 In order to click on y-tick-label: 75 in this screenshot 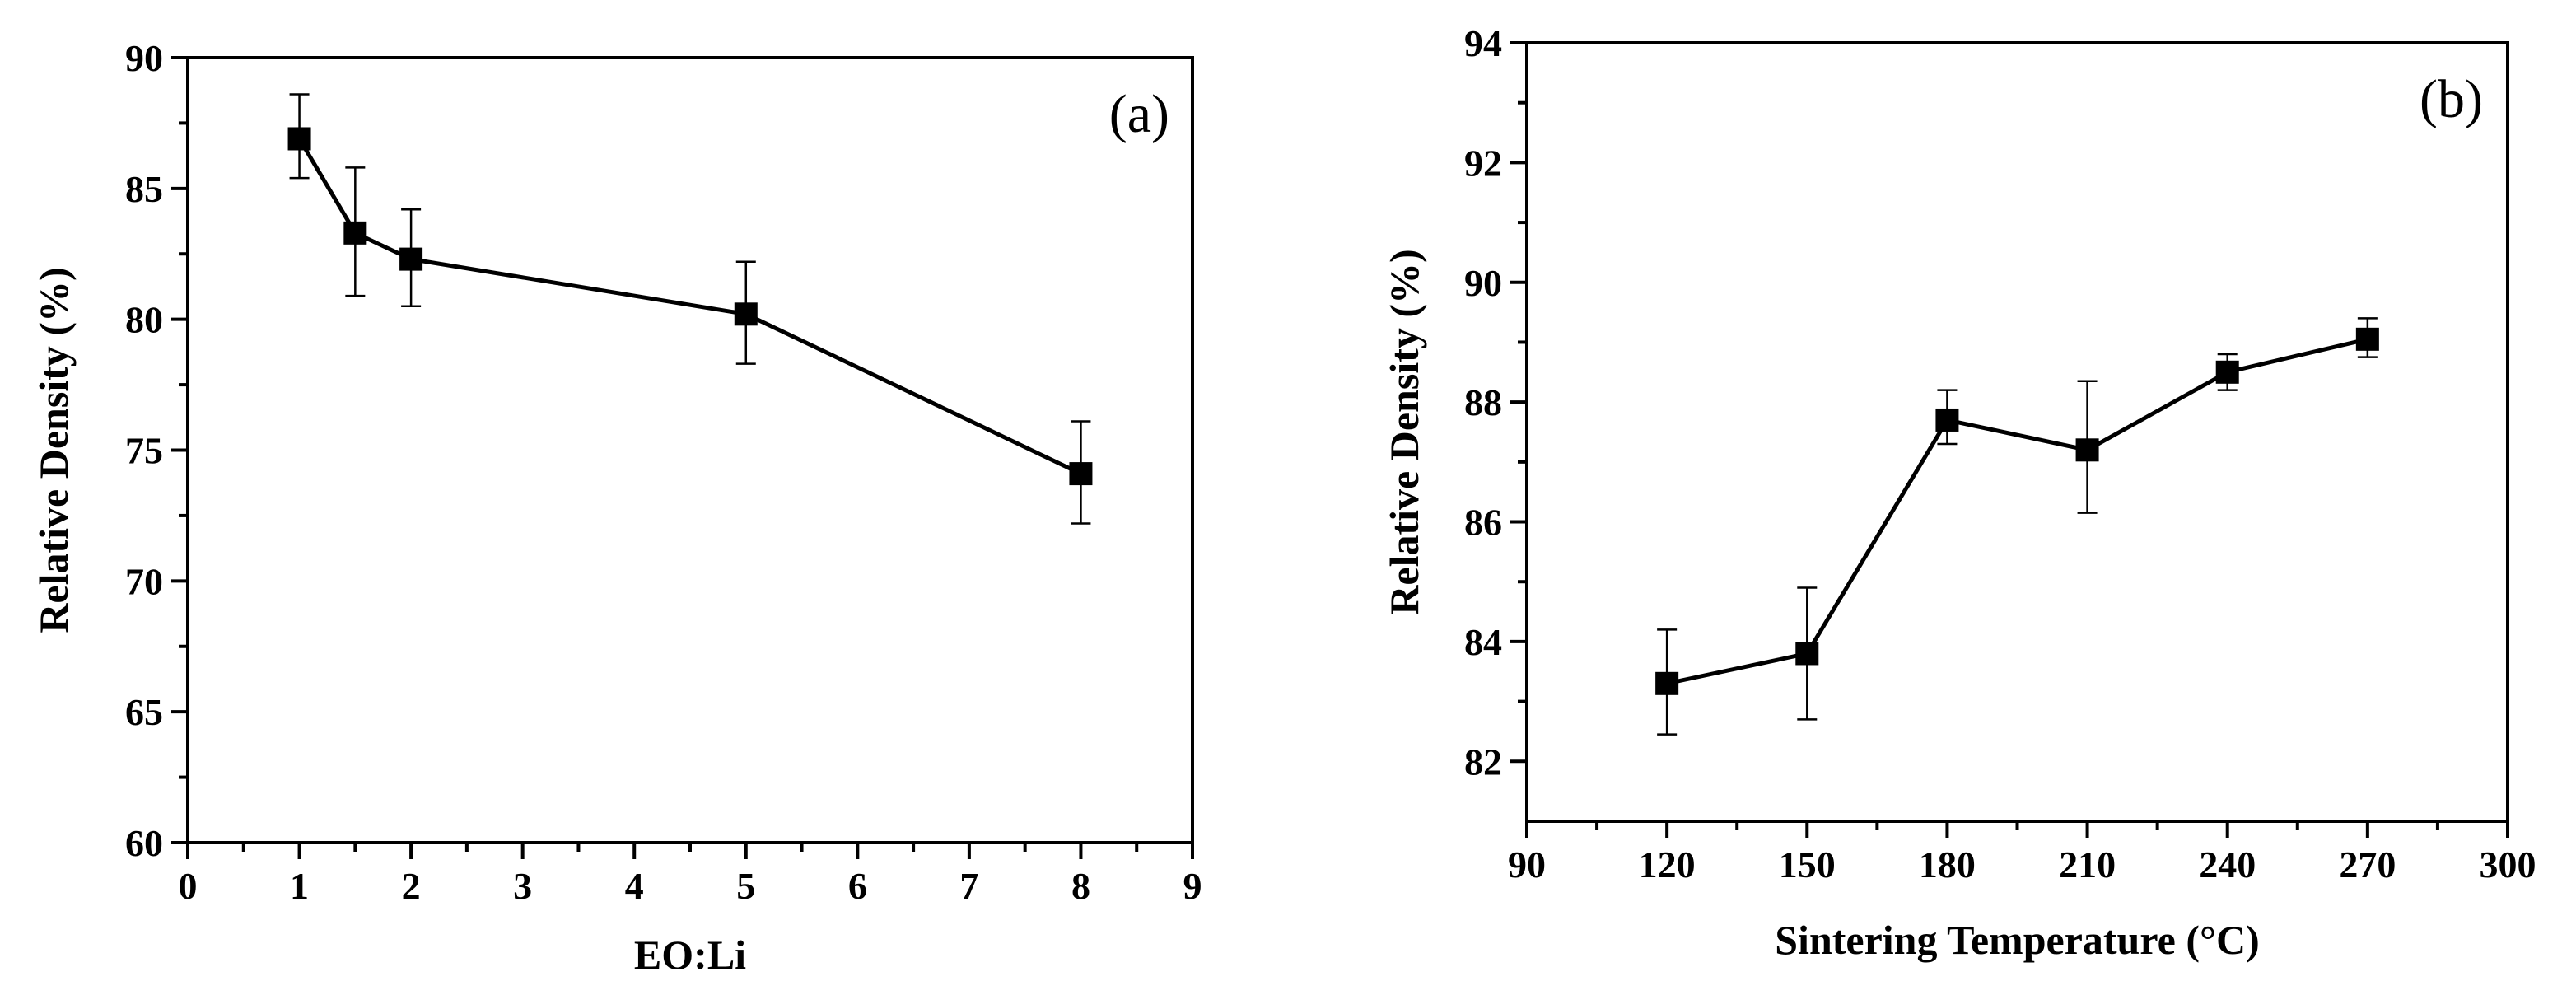, I will do `click(144, 451)`.